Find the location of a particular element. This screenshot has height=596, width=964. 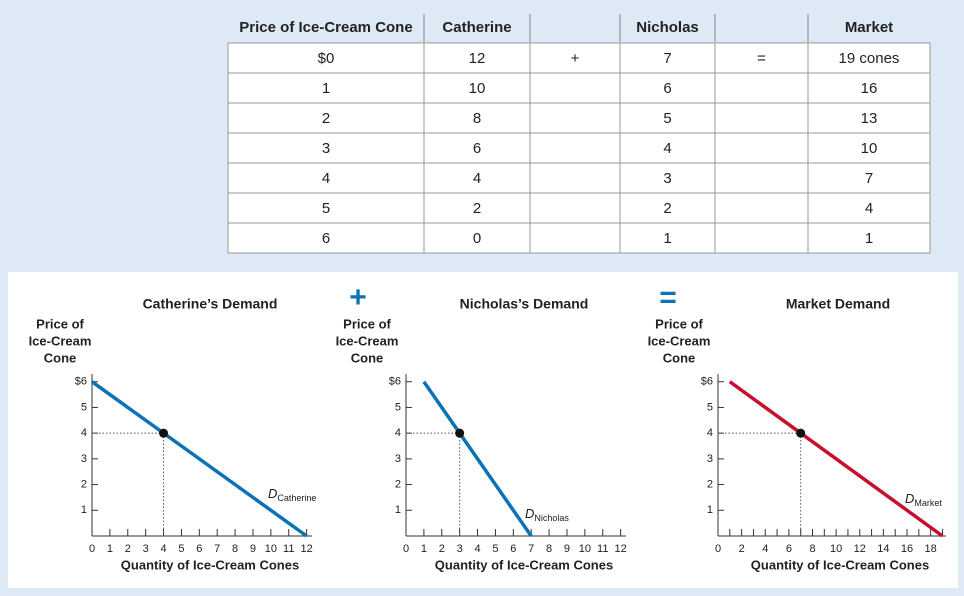

y-tick-label: 4 is located at coordinates (84, 433).